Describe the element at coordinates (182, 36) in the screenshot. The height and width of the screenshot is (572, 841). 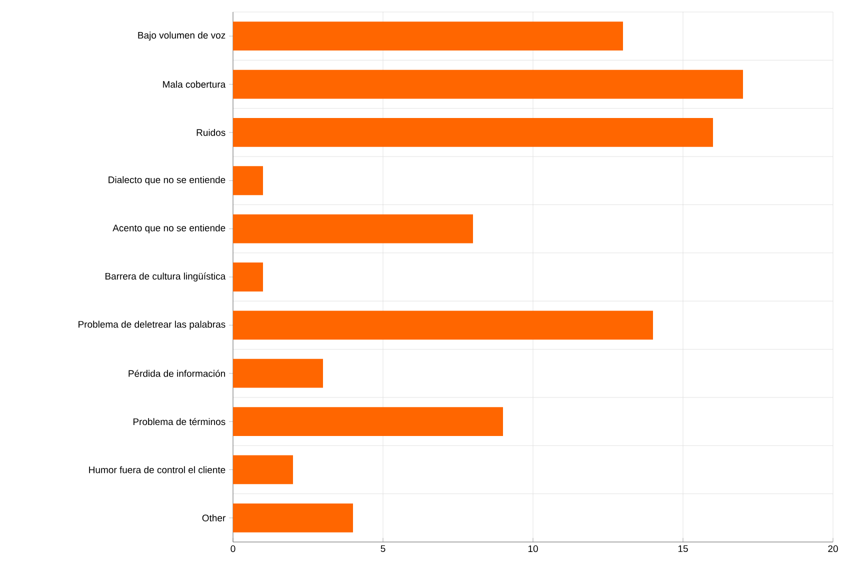
I see `y-tick-label: Bajo volumen de voz` at that location.